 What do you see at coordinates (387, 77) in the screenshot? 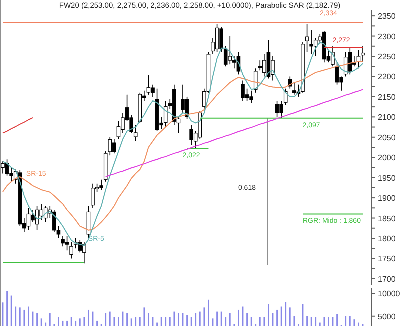
I see `y-tick-label: 2200` at bounding box center [387, 77].